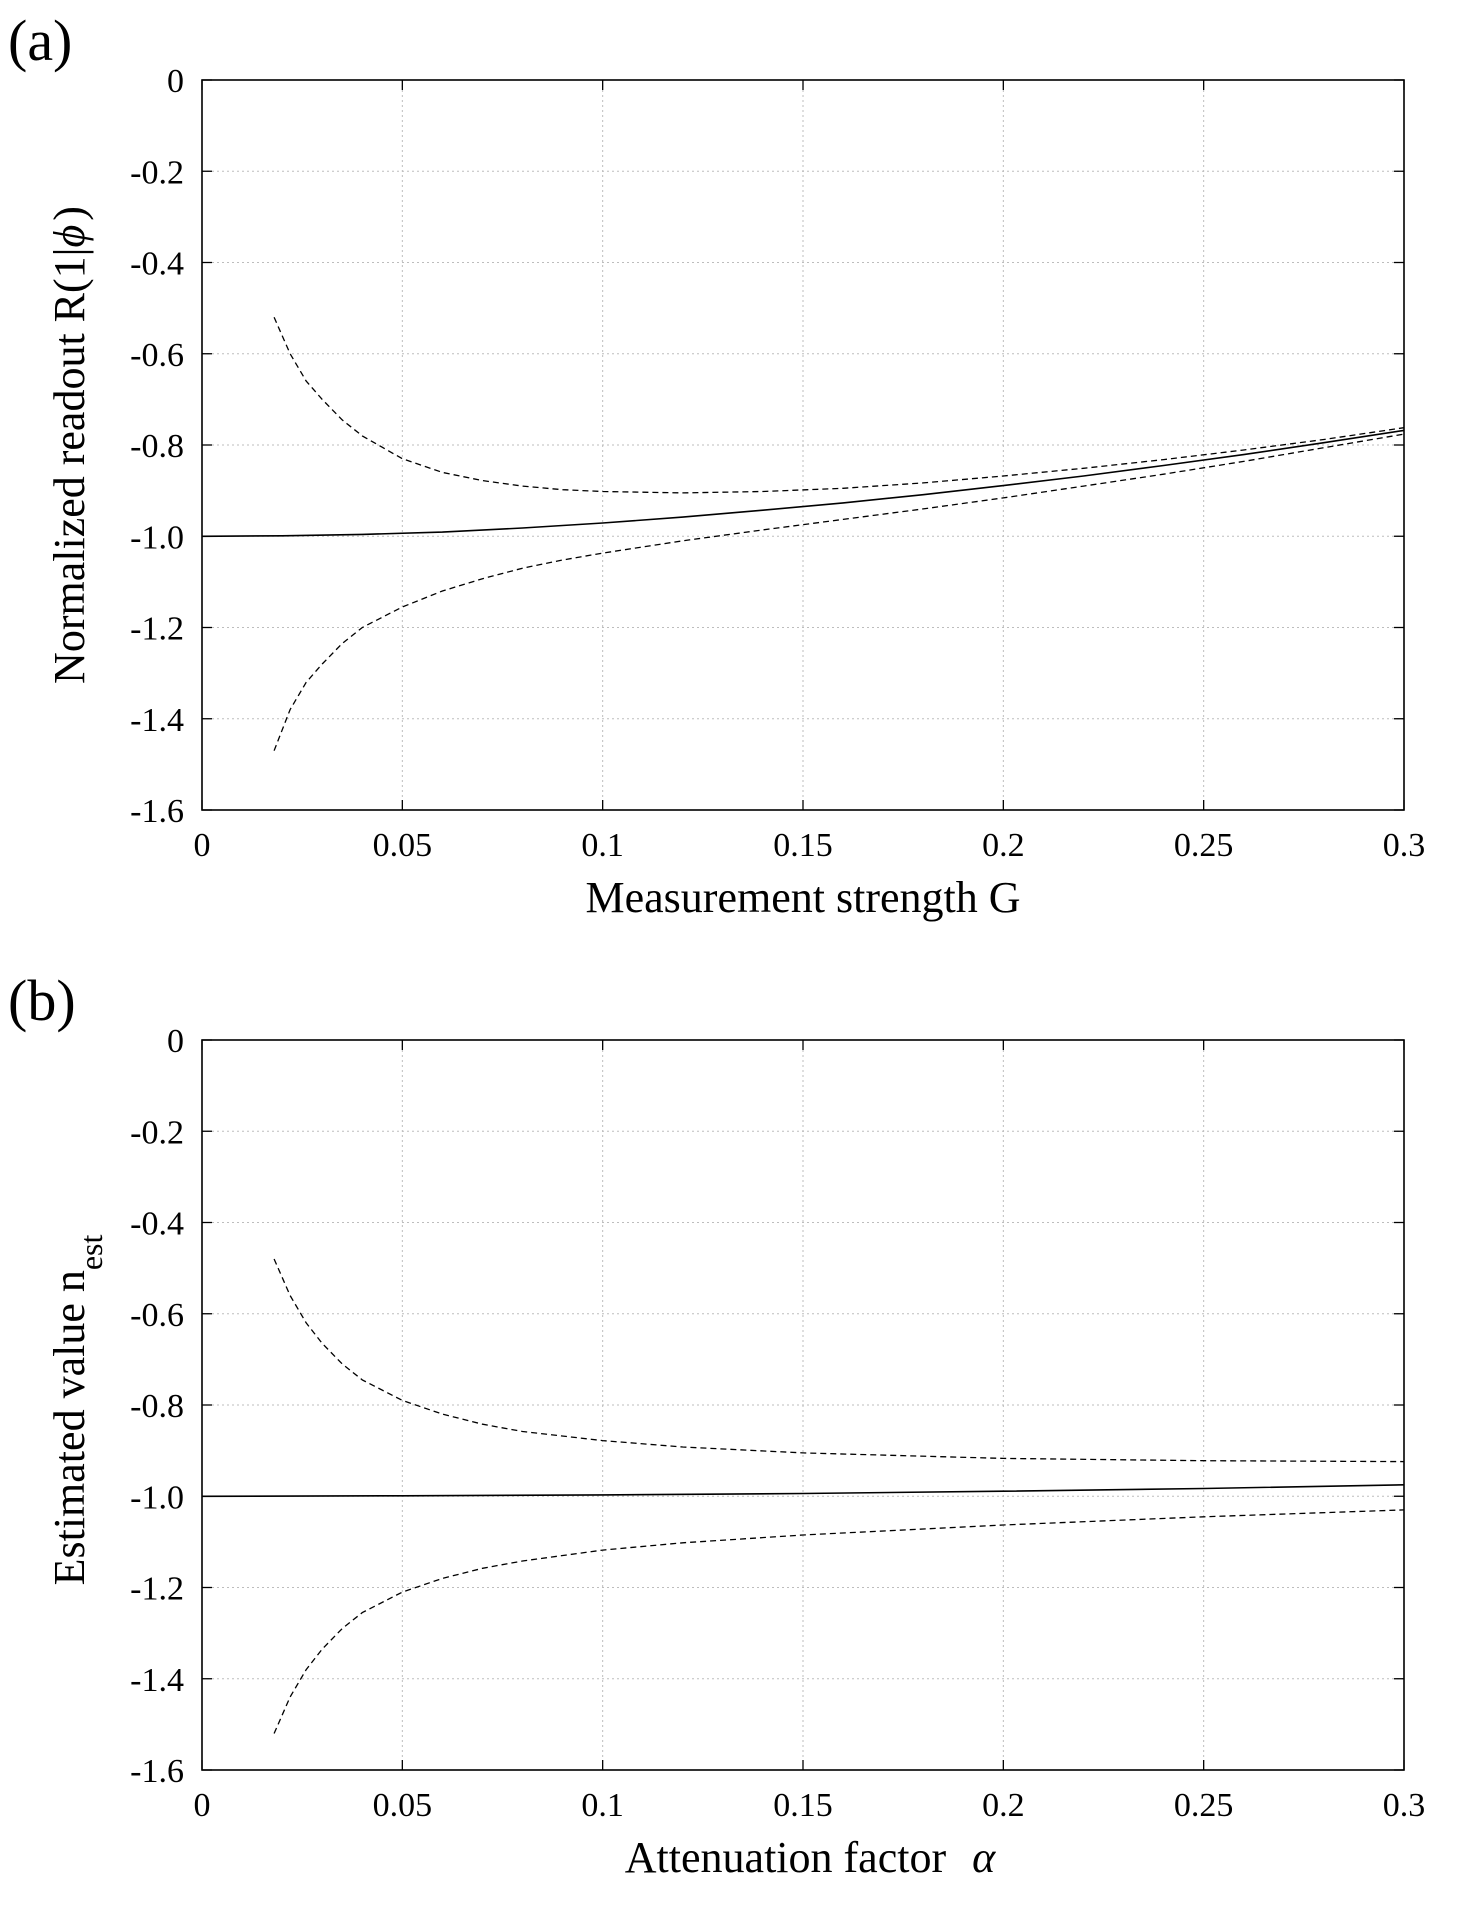  Describe the element at coordinates (803, 897) in the screenshot. I see `x-axis-label-a: Measurement strength G` at that location.